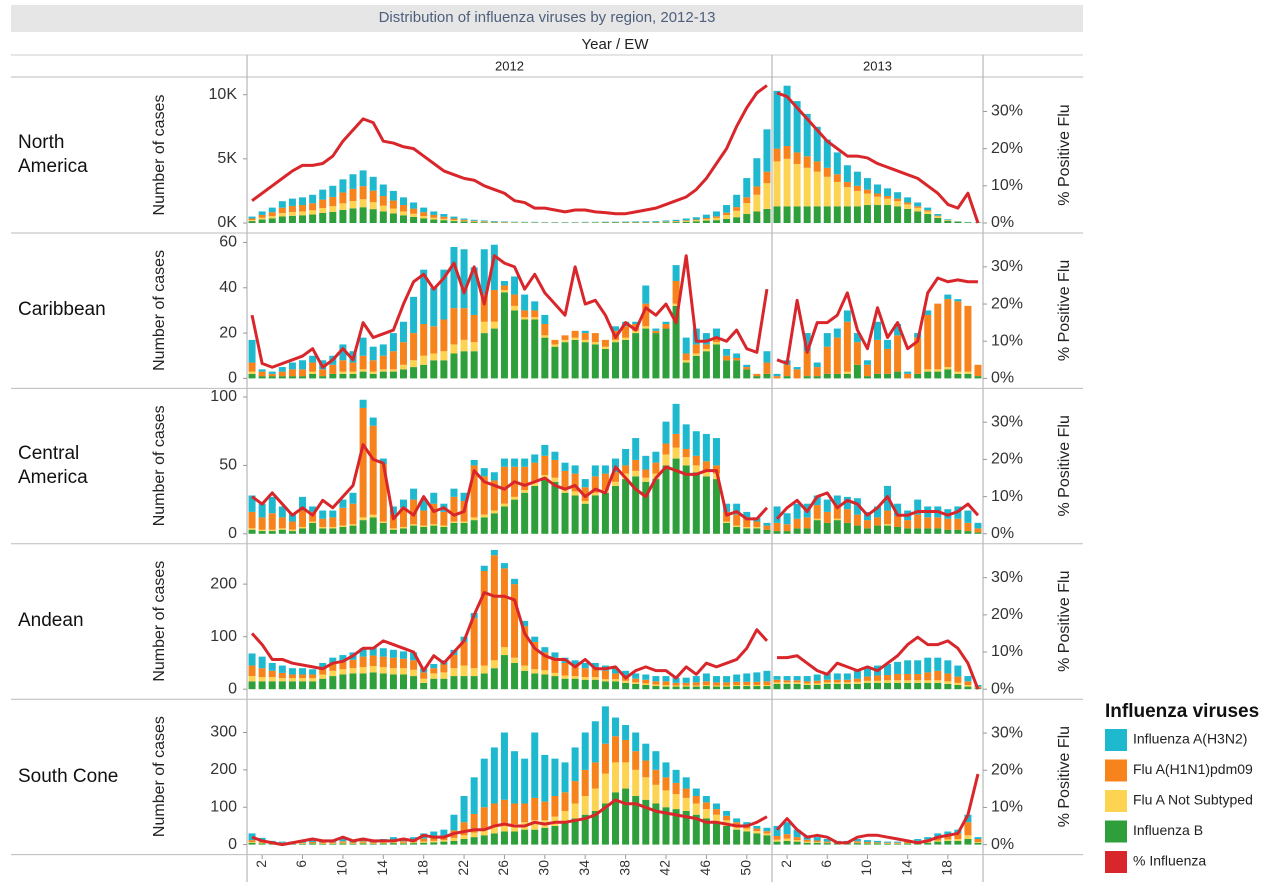 Image resolution: width=1281 pixels, height=882 pixels. What do you see at coordinates (1190, 739) in the screenshot?
I see `legend-label: Influenza A(H3N2)` at bounding box center [1190, 739].